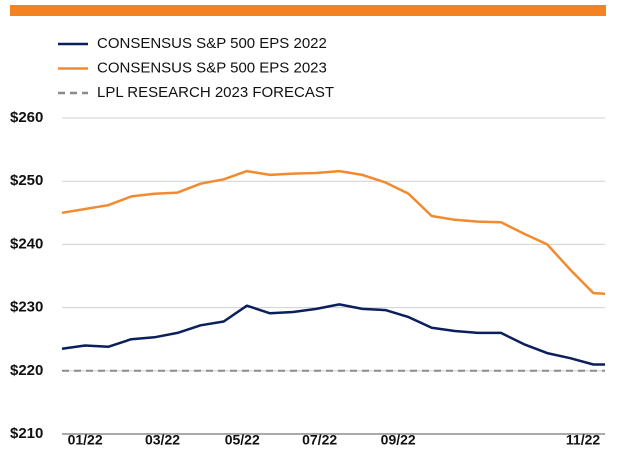 The height and width of the screenshot is (454, 622). Describe the element at coordinates (242, 440) in the screenshot. I see `x-tick-label: 05/22` at that location.